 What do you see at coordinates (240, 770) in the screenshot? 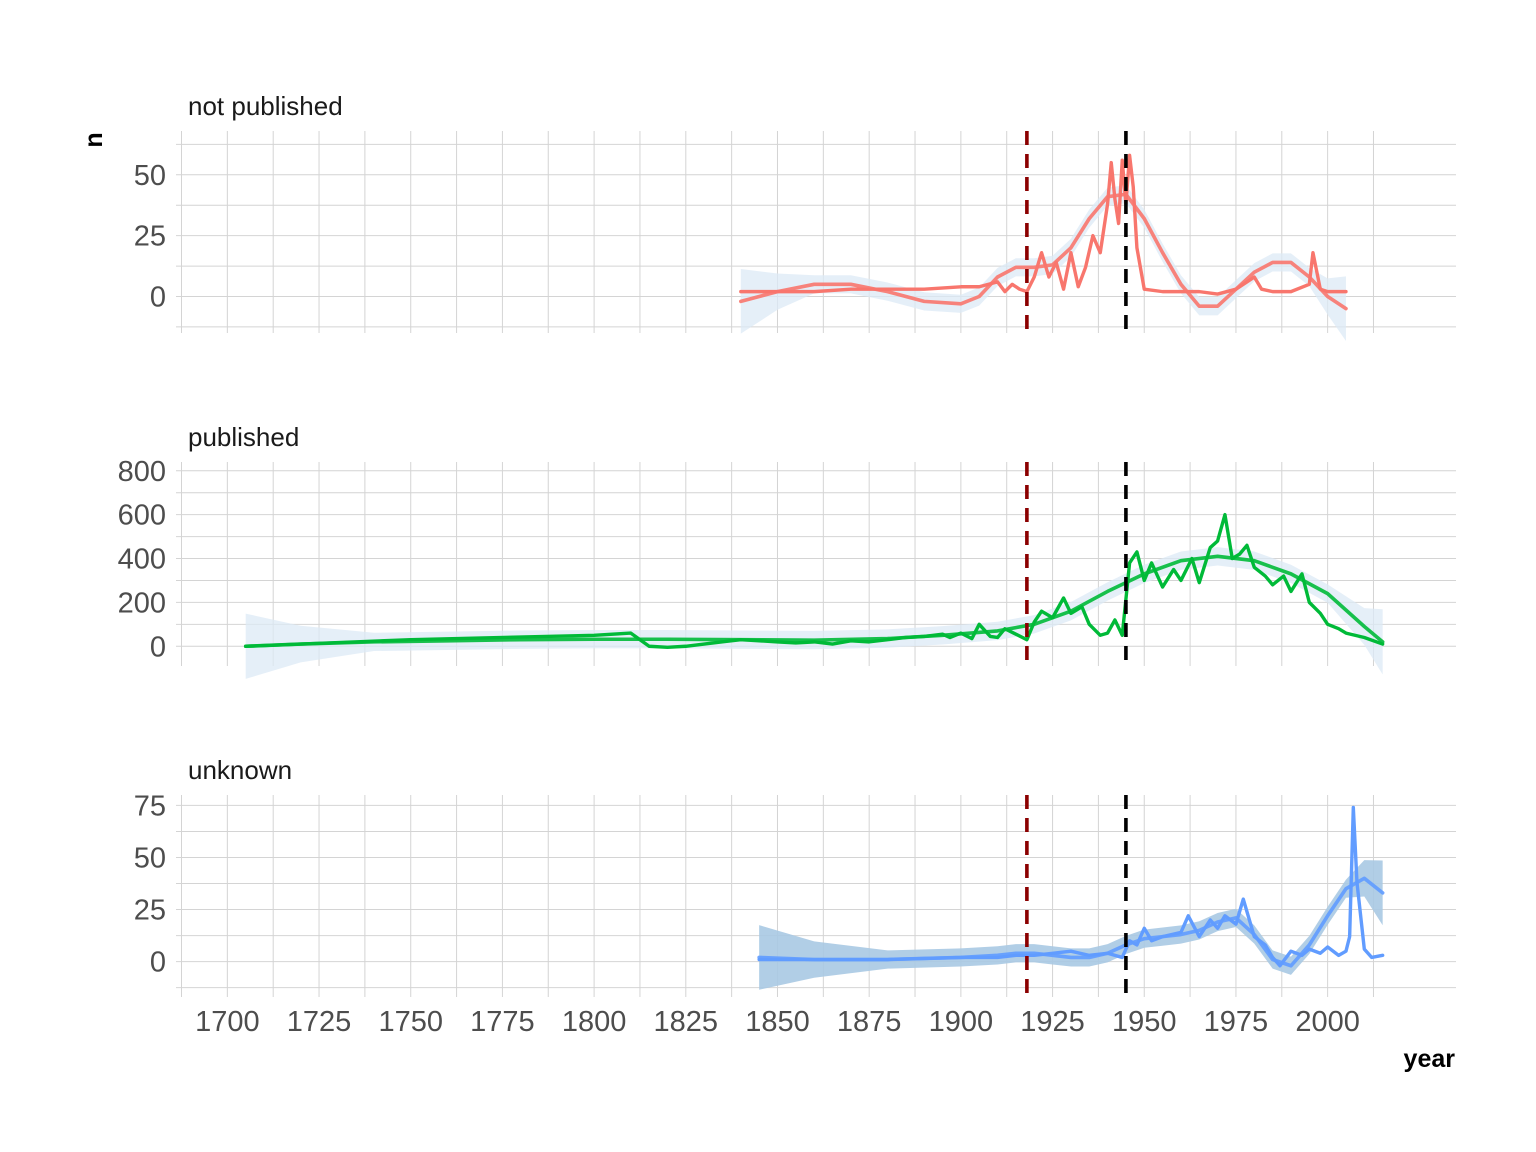
I see `facet-title: unknown` at bounding box center [240, 770].